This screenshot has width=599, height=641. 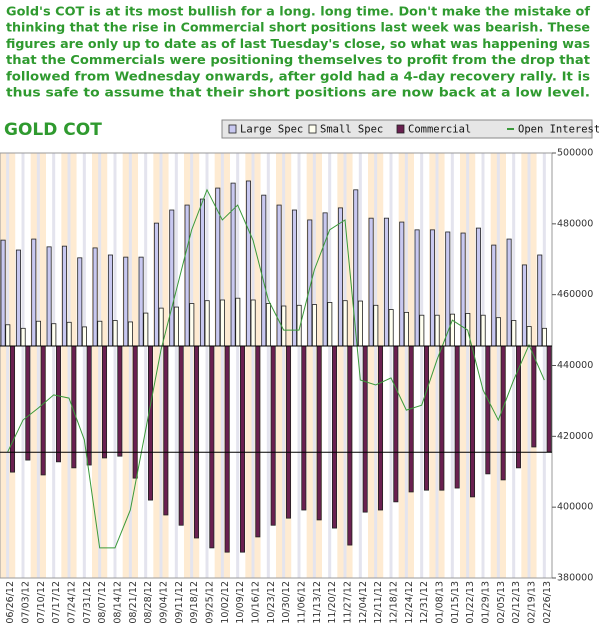 What do you see at coordinates (148, 602) in the screenshot?
I see `x-tick-label: 08/28/12` at bounding box center [148, 602].